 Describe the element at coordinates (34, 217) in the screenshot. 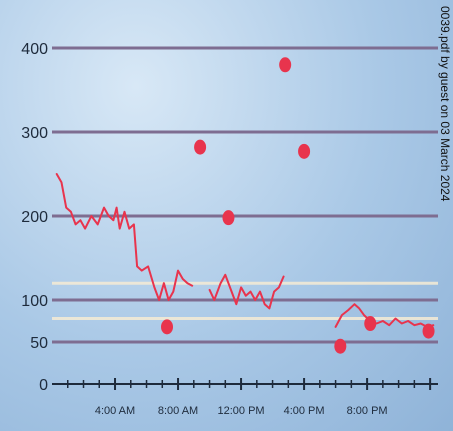

I see `y-tick-label-200: 200` at that location.